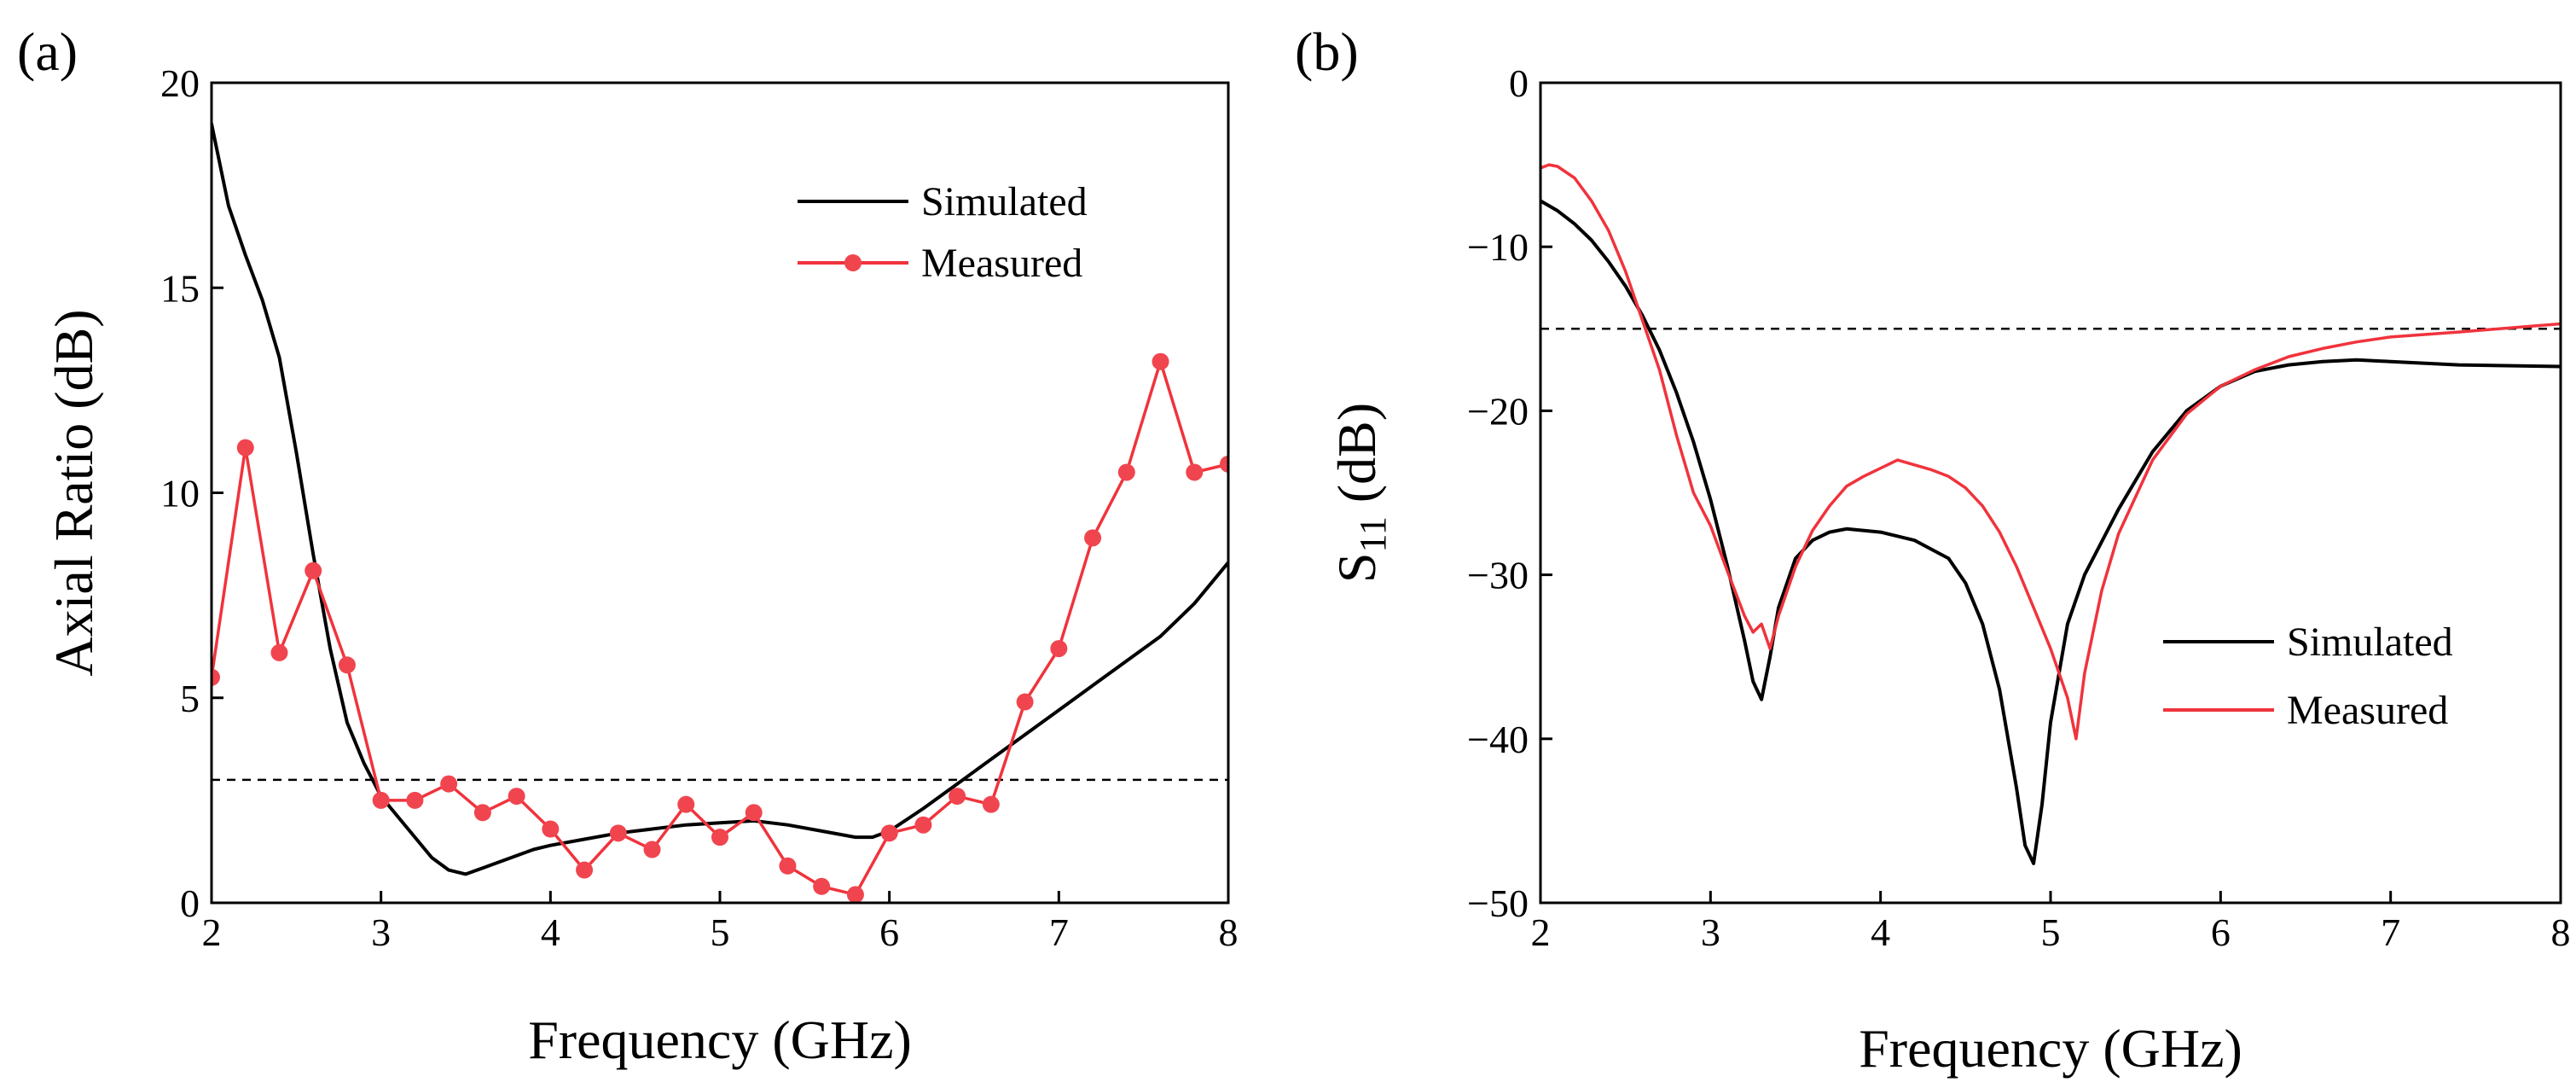  What do you see at coordinates (943, 233) in the screenshot?
I see `panel-a-legend: Simulated Measured` at bounding box center [943, 233].